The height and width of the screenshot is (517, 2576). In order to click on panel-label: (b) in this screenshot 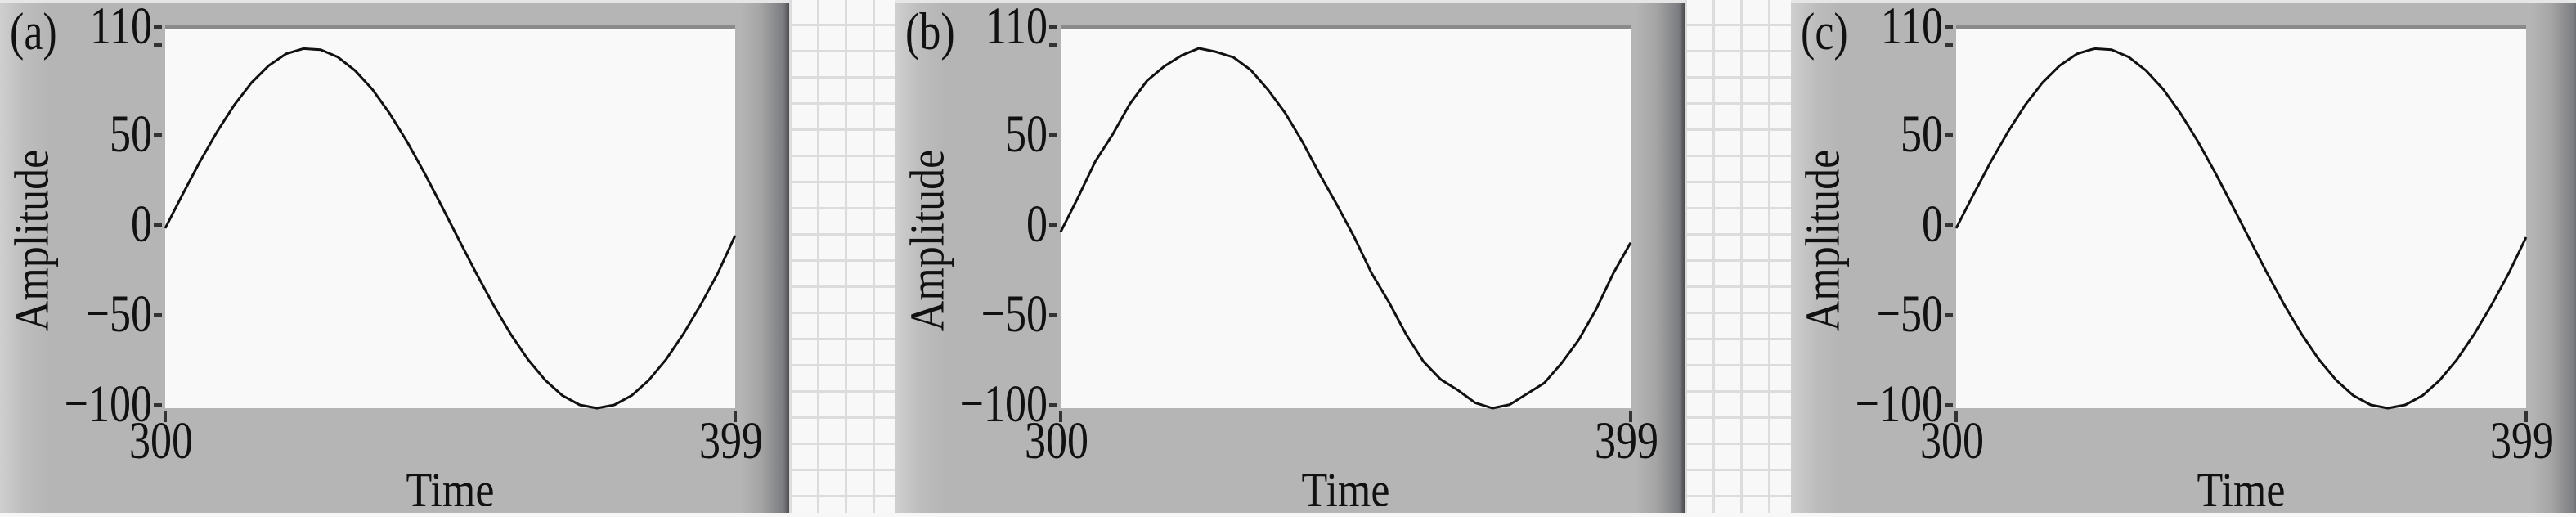, I will do `click(930, 31)`.